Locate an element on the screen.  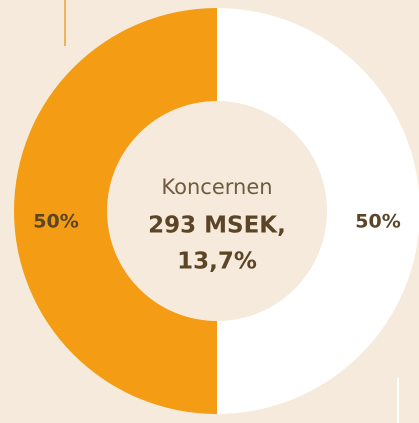
center-value: 13,7% is located at coordinates (217, 262).